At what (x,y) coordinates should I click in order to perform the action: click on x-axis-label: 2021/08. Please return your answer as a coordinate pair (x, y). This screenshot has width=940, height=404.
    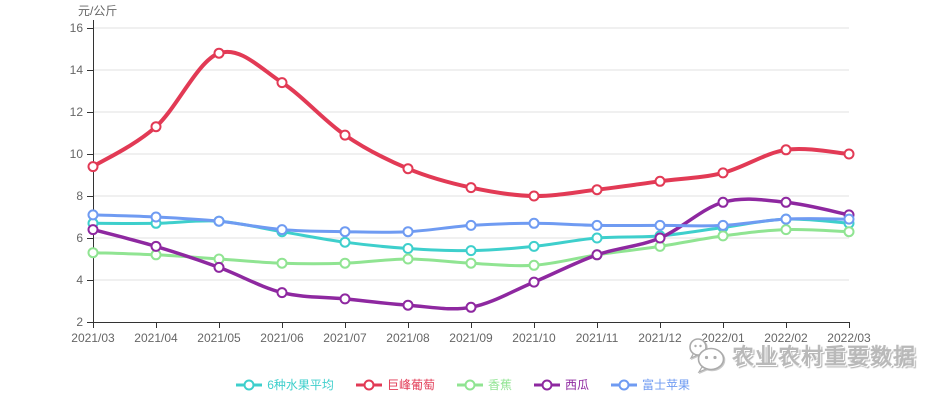
    Looking at the image, I should click on (408, 338).